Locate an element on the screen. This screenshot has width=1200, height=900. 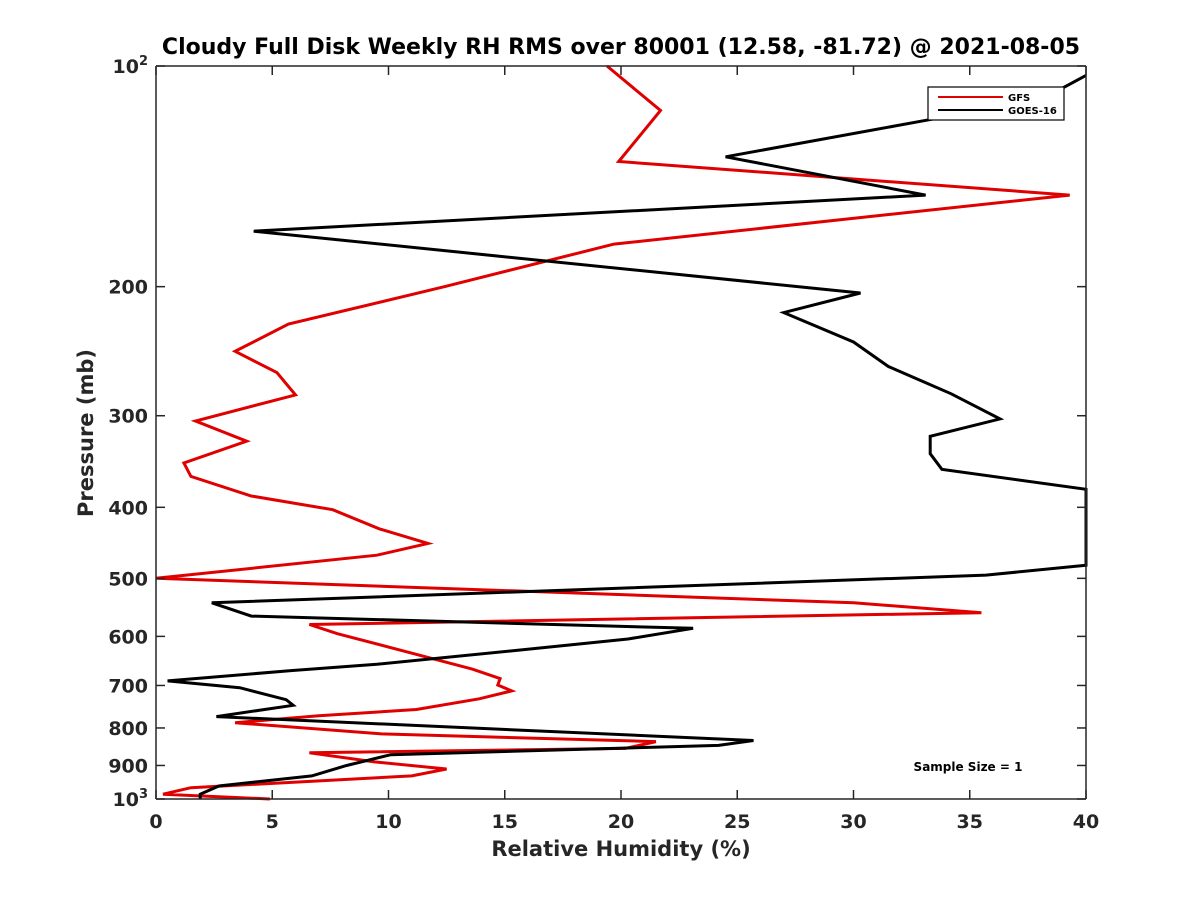
x-tick-label: 15 is located at coordinates (505, 822).